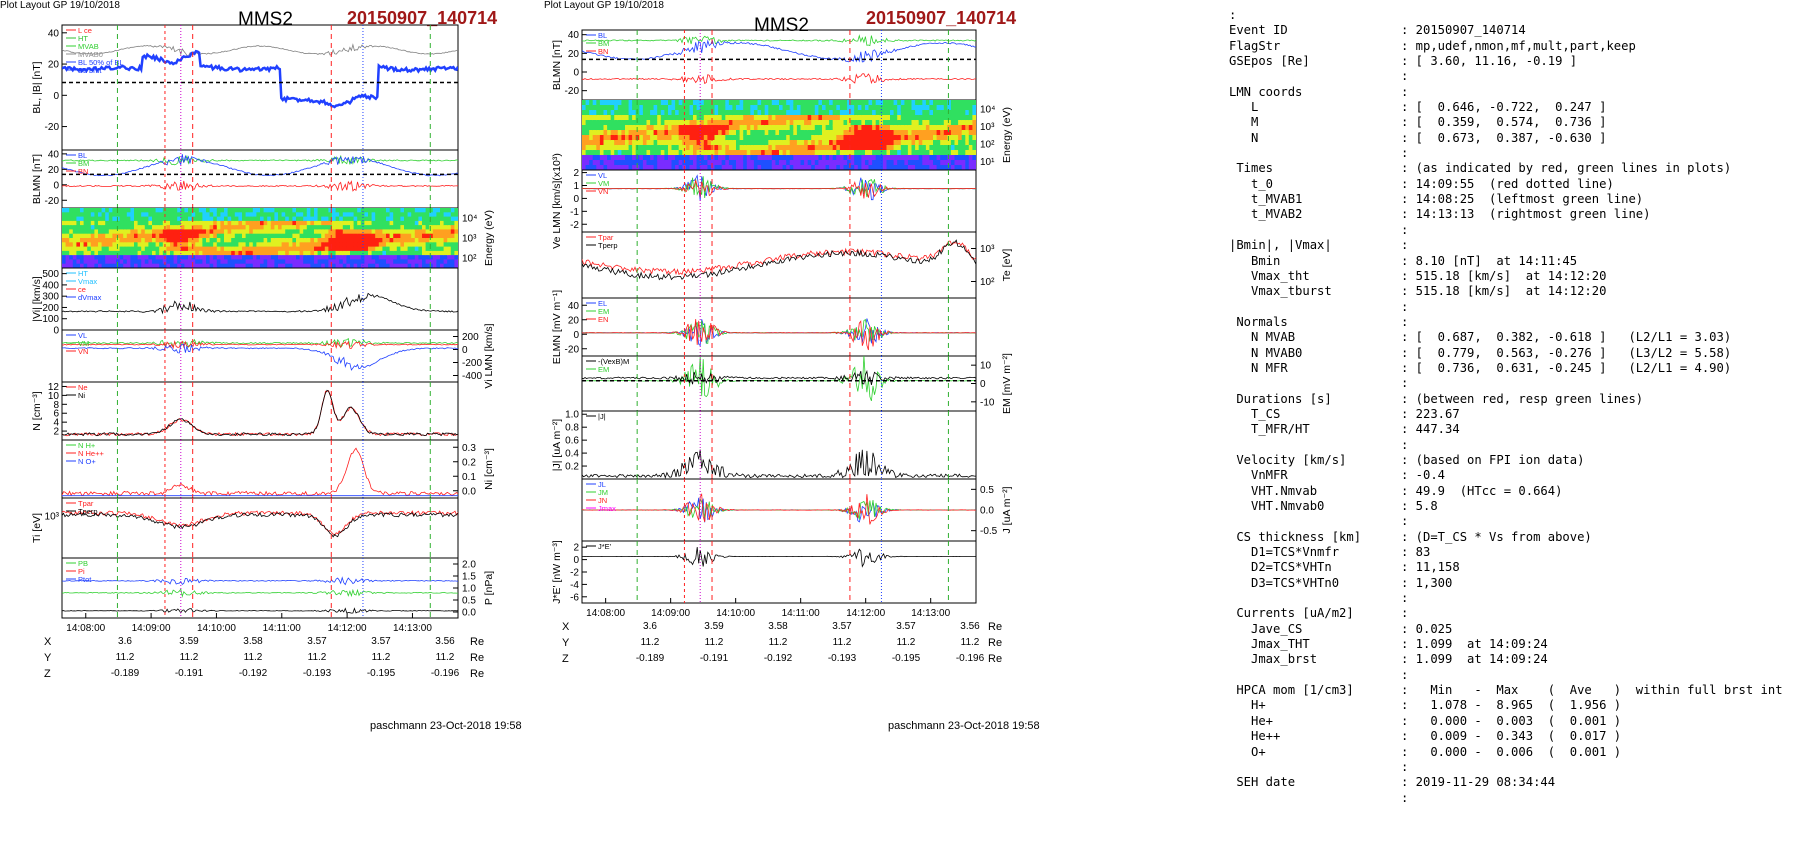 The width and height of the screenshot is (1804, 841). Describe the element at coordinates (1506, 46) in the screenshot. I see `info-line: FlagStr: mp,udef,nmon,mf,mult,part,keep` at that location.